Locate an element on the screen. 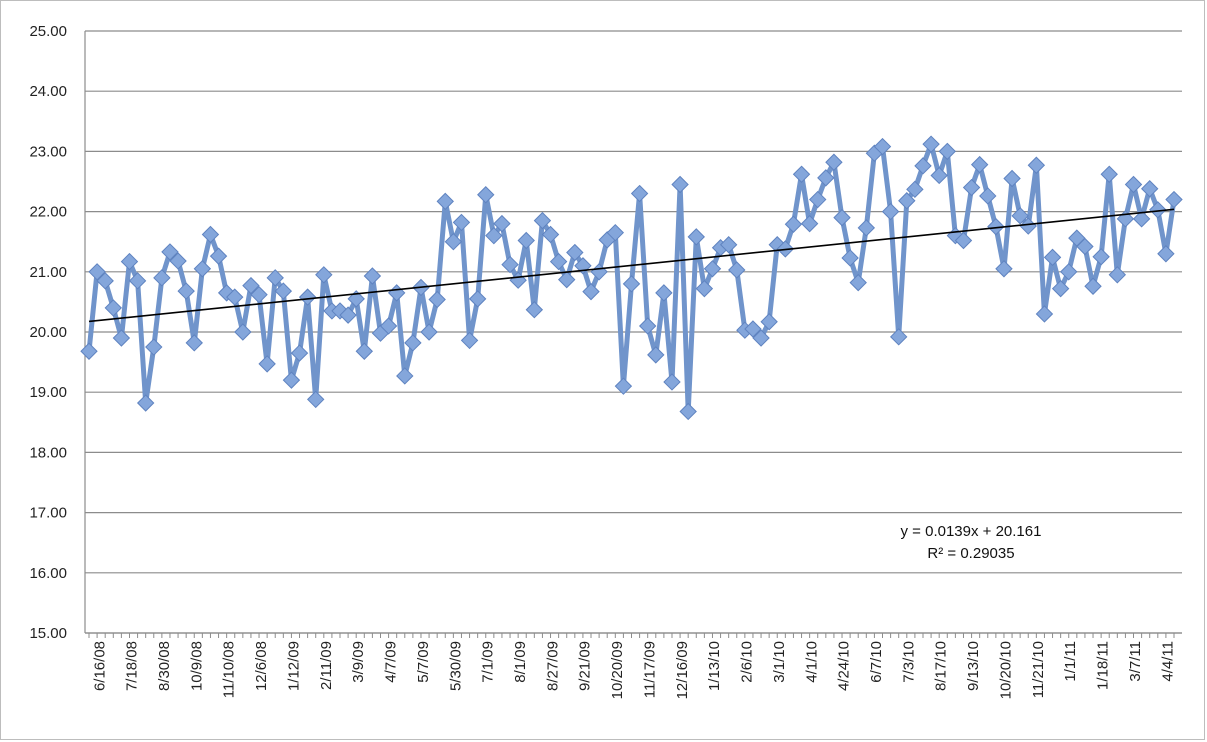 This screenshot has height=742, width=1207. y-tick-label: 22.00 is located at coordinates (48, 212).